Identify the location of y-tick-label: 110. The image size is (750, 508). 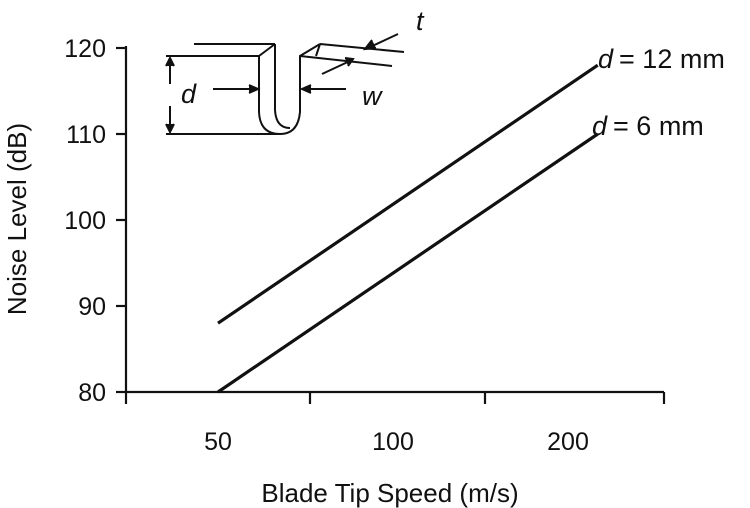
(86, 135).